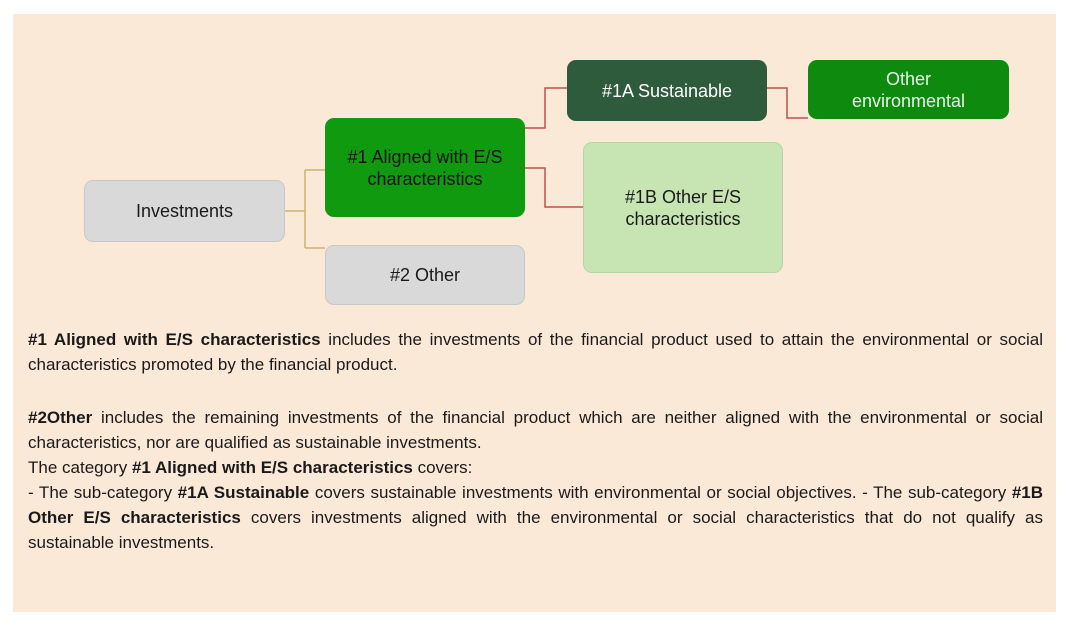 The width and height of the screenshot is (1069, 628). What do you see at coordinates (908, 89) in the screenshot?
I see `node: Other environmental` at bounding box center [908, 89].